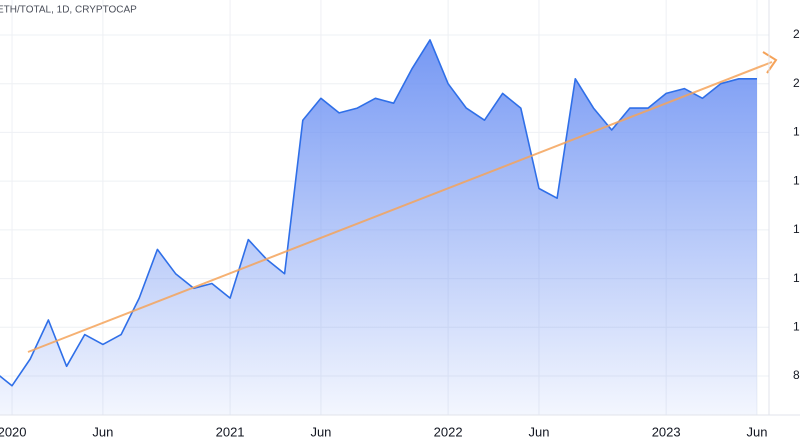  What do you see at coordinates (448, 431) in the screenshot?
I see `x-tick-label: 2022` at bounding box center [448, 431].